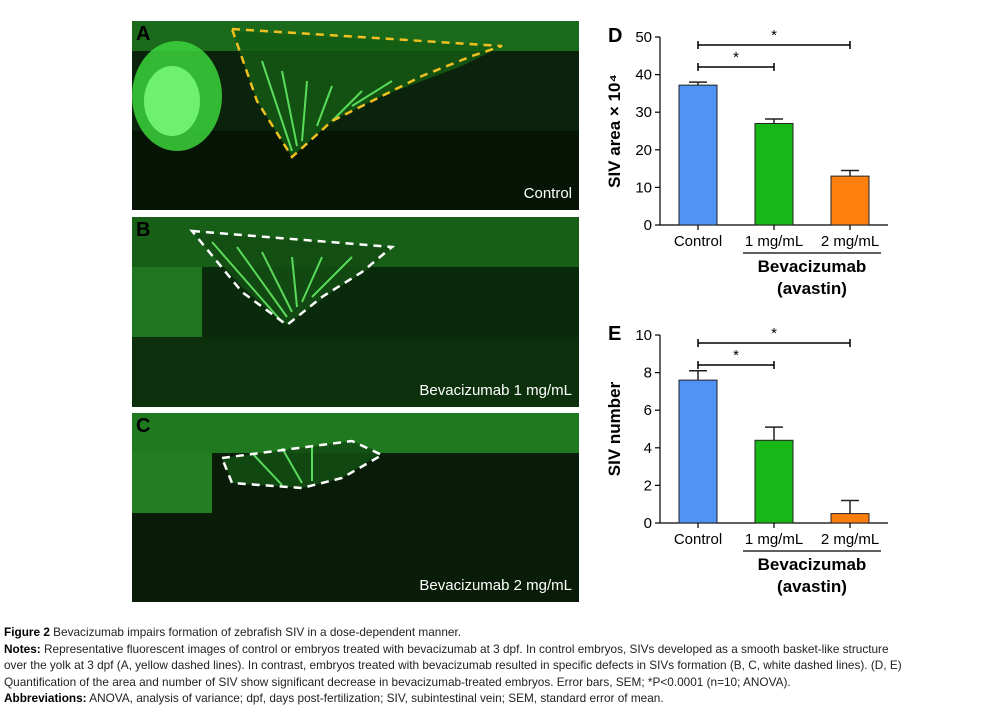  What do you see at coordinates (143, 34) in the screenshot?
I see `panel-letter-a: A` at bounding box center [143, 34].